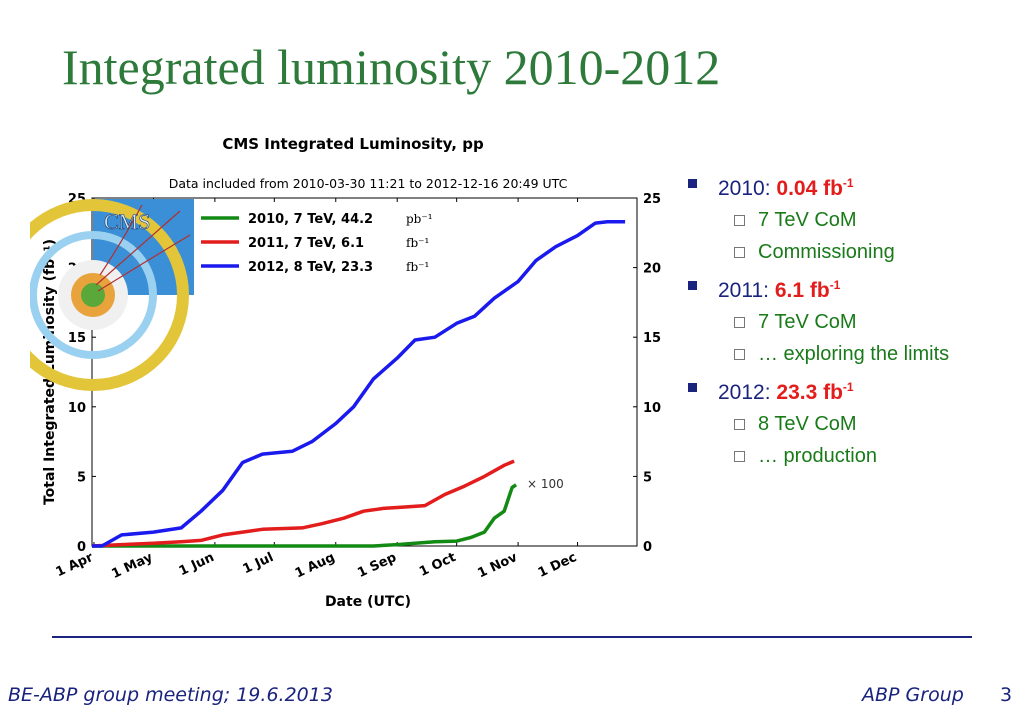  Describe the element at coordinates (127, 221) in the screenshot. I see `svg-text: CMS` at that location.